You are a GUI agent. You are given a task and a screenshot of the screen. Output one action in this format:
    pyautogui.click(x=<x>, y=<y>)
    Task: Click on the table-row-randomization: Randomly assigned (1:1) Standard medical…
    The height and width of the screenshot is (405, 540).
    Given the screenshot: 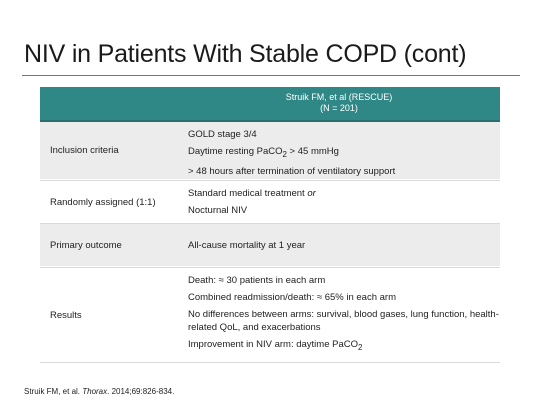 What is the action you would take?
    pyautogui.click(x=270, y=202)
    